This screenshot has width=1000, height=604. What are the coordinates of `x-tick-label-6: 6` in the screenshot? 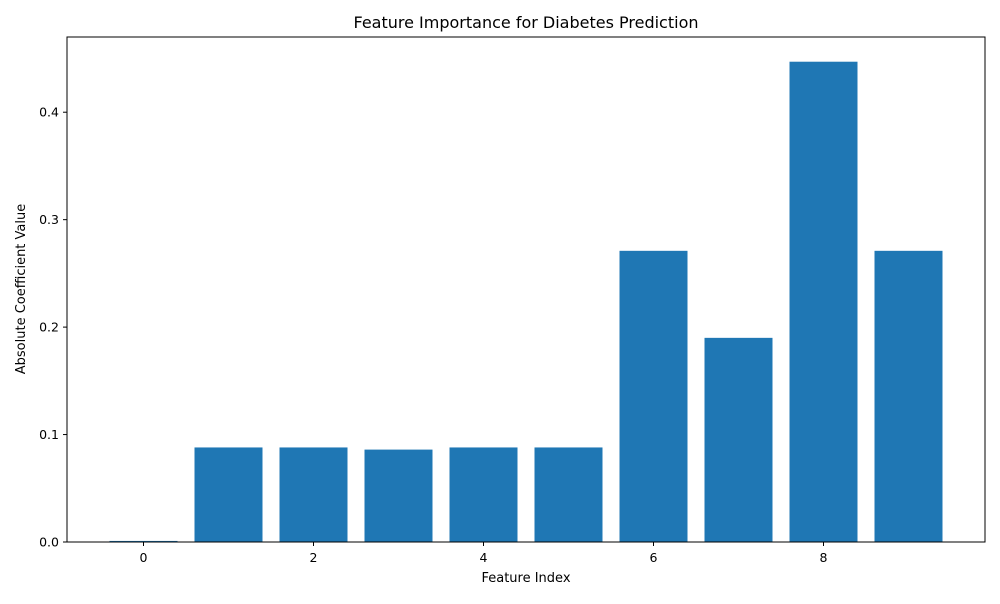 It's located at (654, 557).